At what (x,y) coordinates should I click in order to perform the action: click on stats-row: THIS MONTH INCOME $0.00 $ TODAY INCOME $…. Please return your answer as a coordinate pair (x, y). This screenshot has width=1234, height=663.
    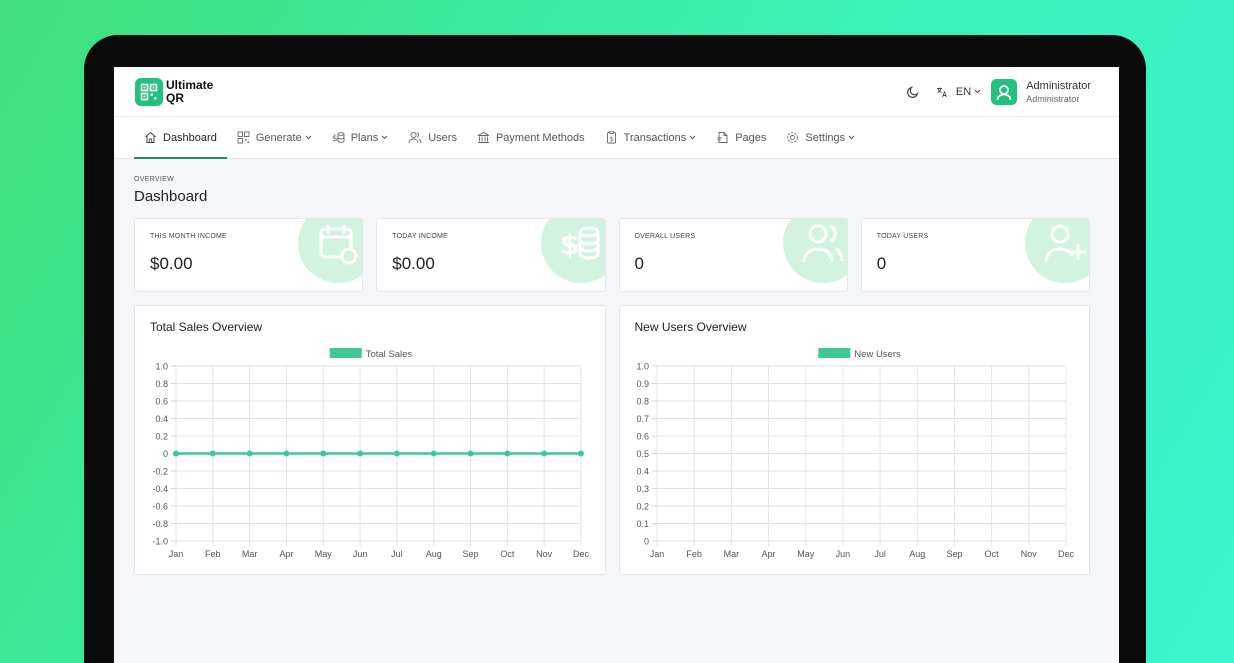
    Looking at the image, I should click on (612, 255).